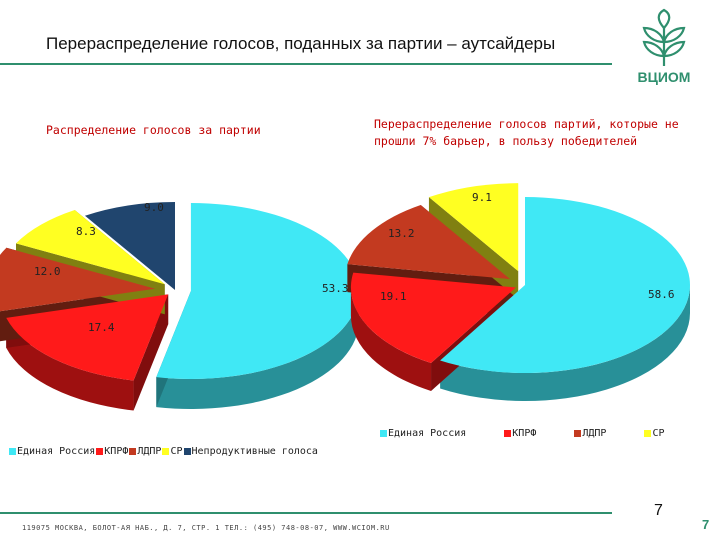  What do you see at coordinates (306, 64) in the screenshot?
I see `title-divider` at bounding box center [306, 64].